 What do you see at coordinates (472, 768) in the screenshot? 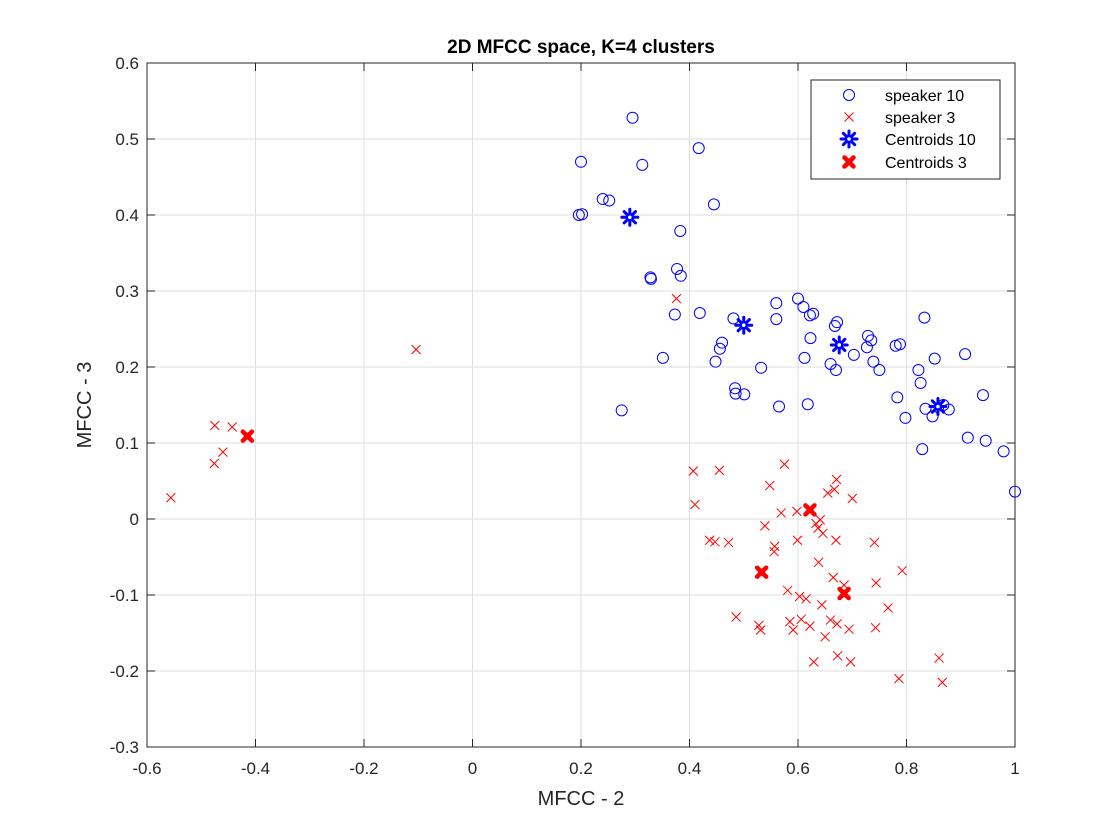
I see `x-tick-label: 0` at bounding box center [472, 768].